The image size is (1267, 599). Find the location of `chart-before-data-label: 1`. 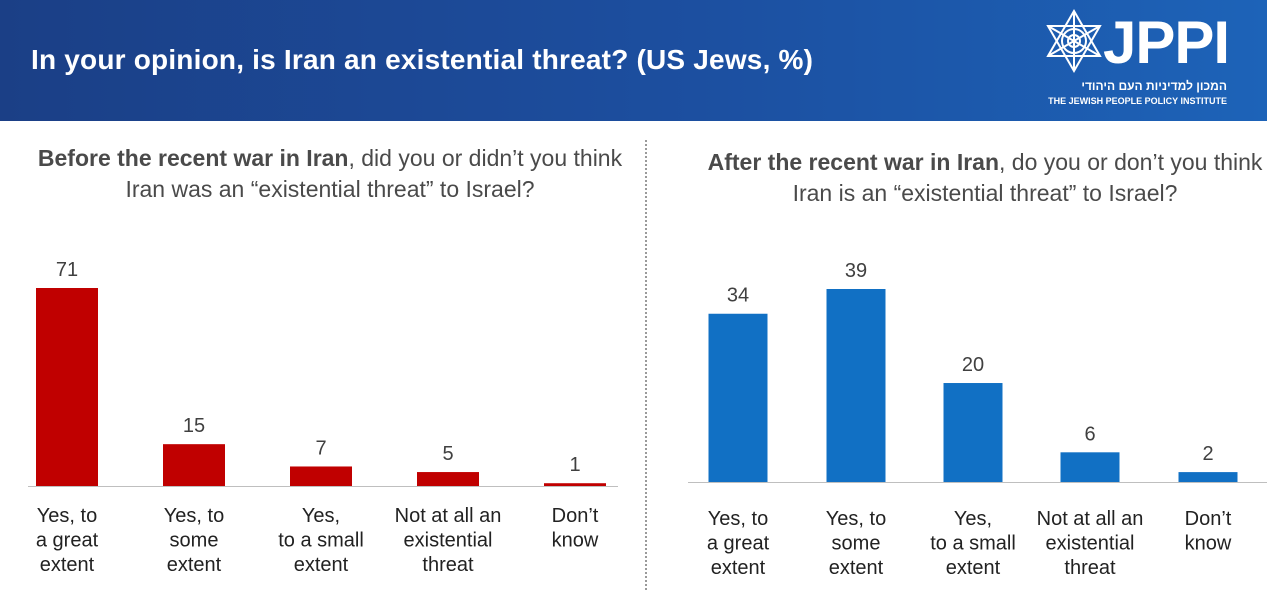

chart-before-data-label: 1 is located at coordinates (574, 465).